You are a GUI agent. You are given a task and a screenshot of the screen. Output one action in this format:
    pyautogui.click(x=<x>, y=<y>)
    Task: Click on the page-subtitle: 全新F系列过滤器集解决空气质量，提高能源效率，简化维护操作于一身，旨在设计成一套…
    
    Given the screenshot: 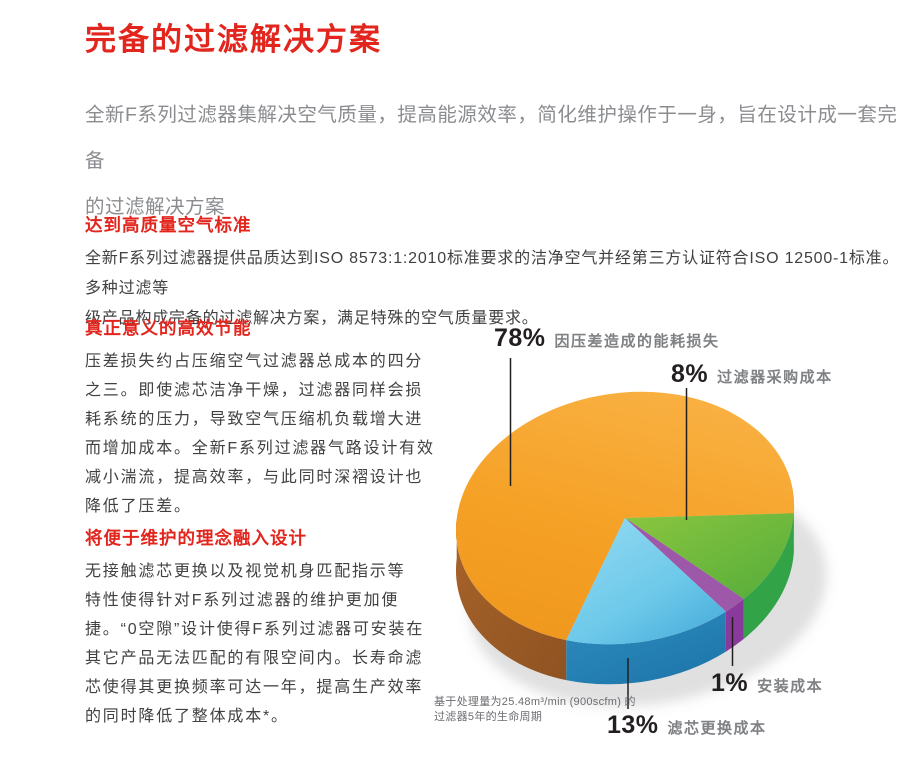 What is the action you would take?
    pyautogui.click(x=491, y=161)
    